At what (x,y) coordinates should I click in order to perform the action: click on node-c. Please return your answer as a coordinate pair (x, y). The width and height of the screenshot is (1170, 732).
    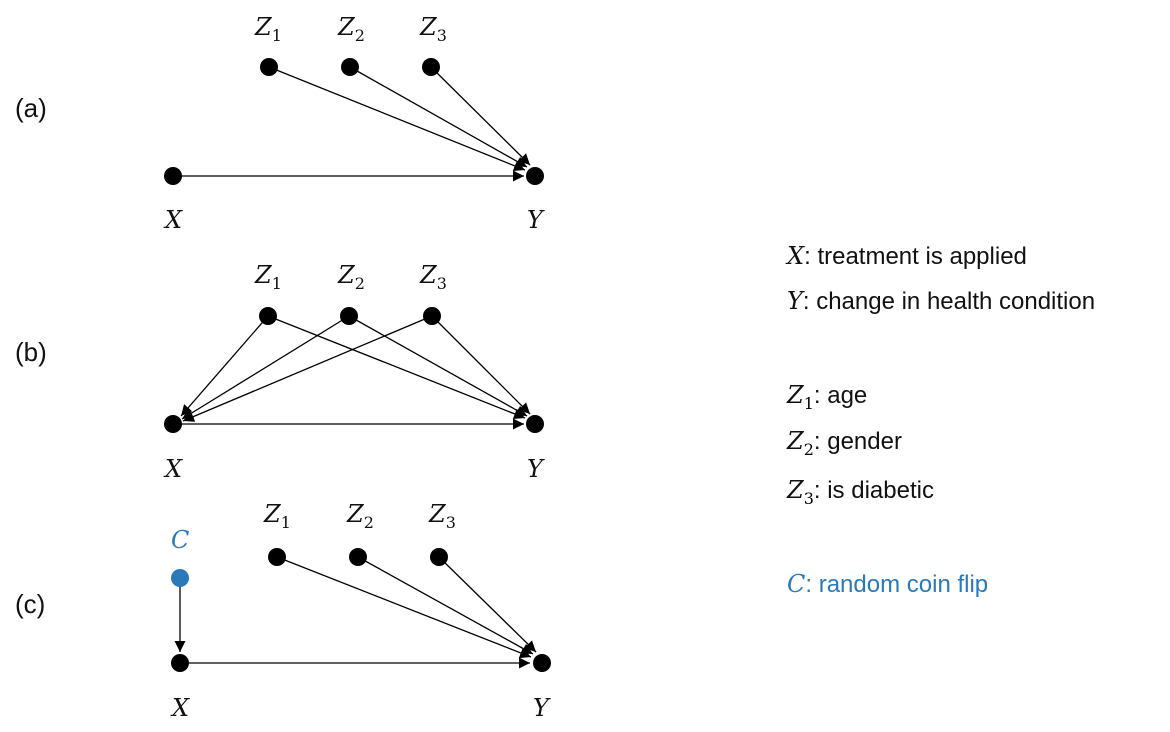
    Looking at the image, I should click on (180, 578).